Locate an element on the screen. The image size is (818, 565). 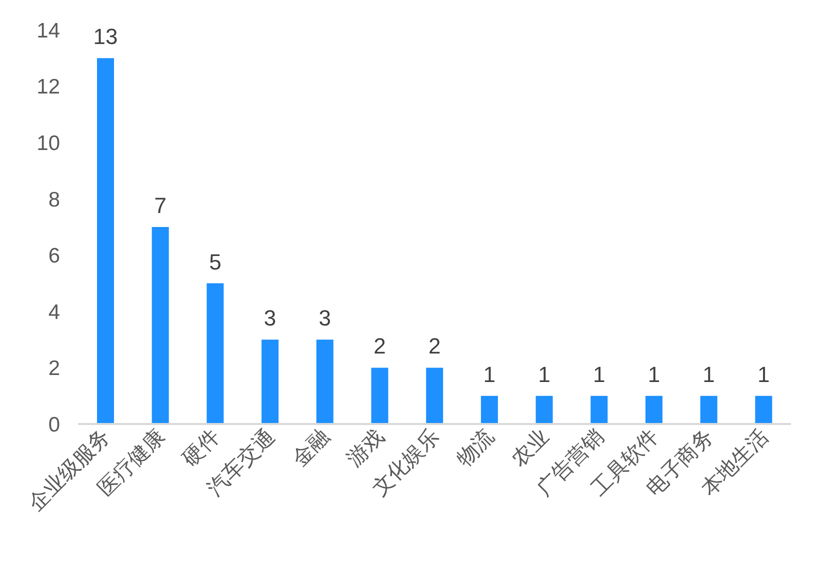
data-label: 7 is located at coordinates (160, 205).